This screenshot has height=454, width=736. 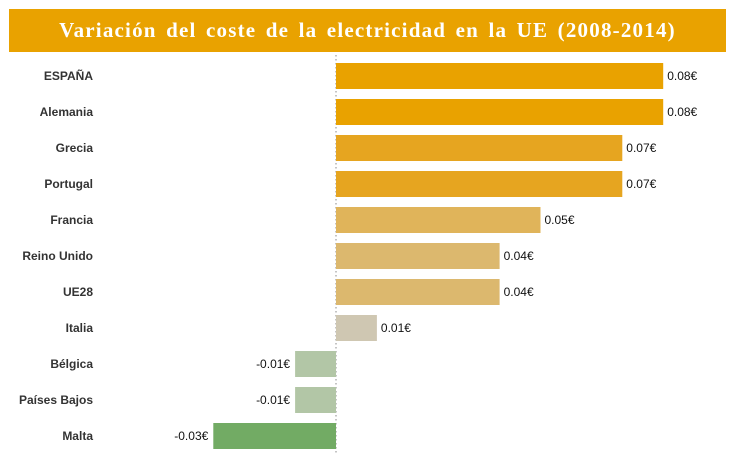 What do you see at coordinates (56, 400) in the screenshot?
I see `category-label: Países Bajos` at bounding box center [56, 400].